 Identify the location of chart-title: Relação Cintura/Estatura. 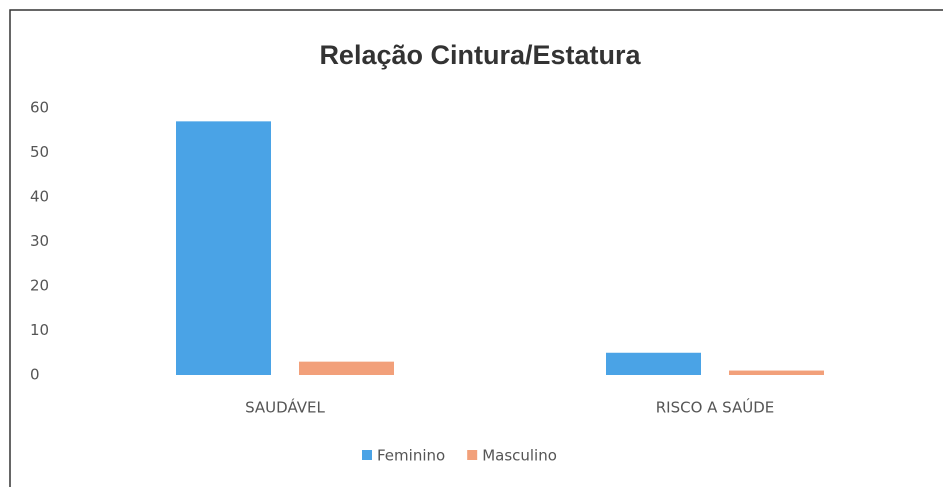
(480, 55).